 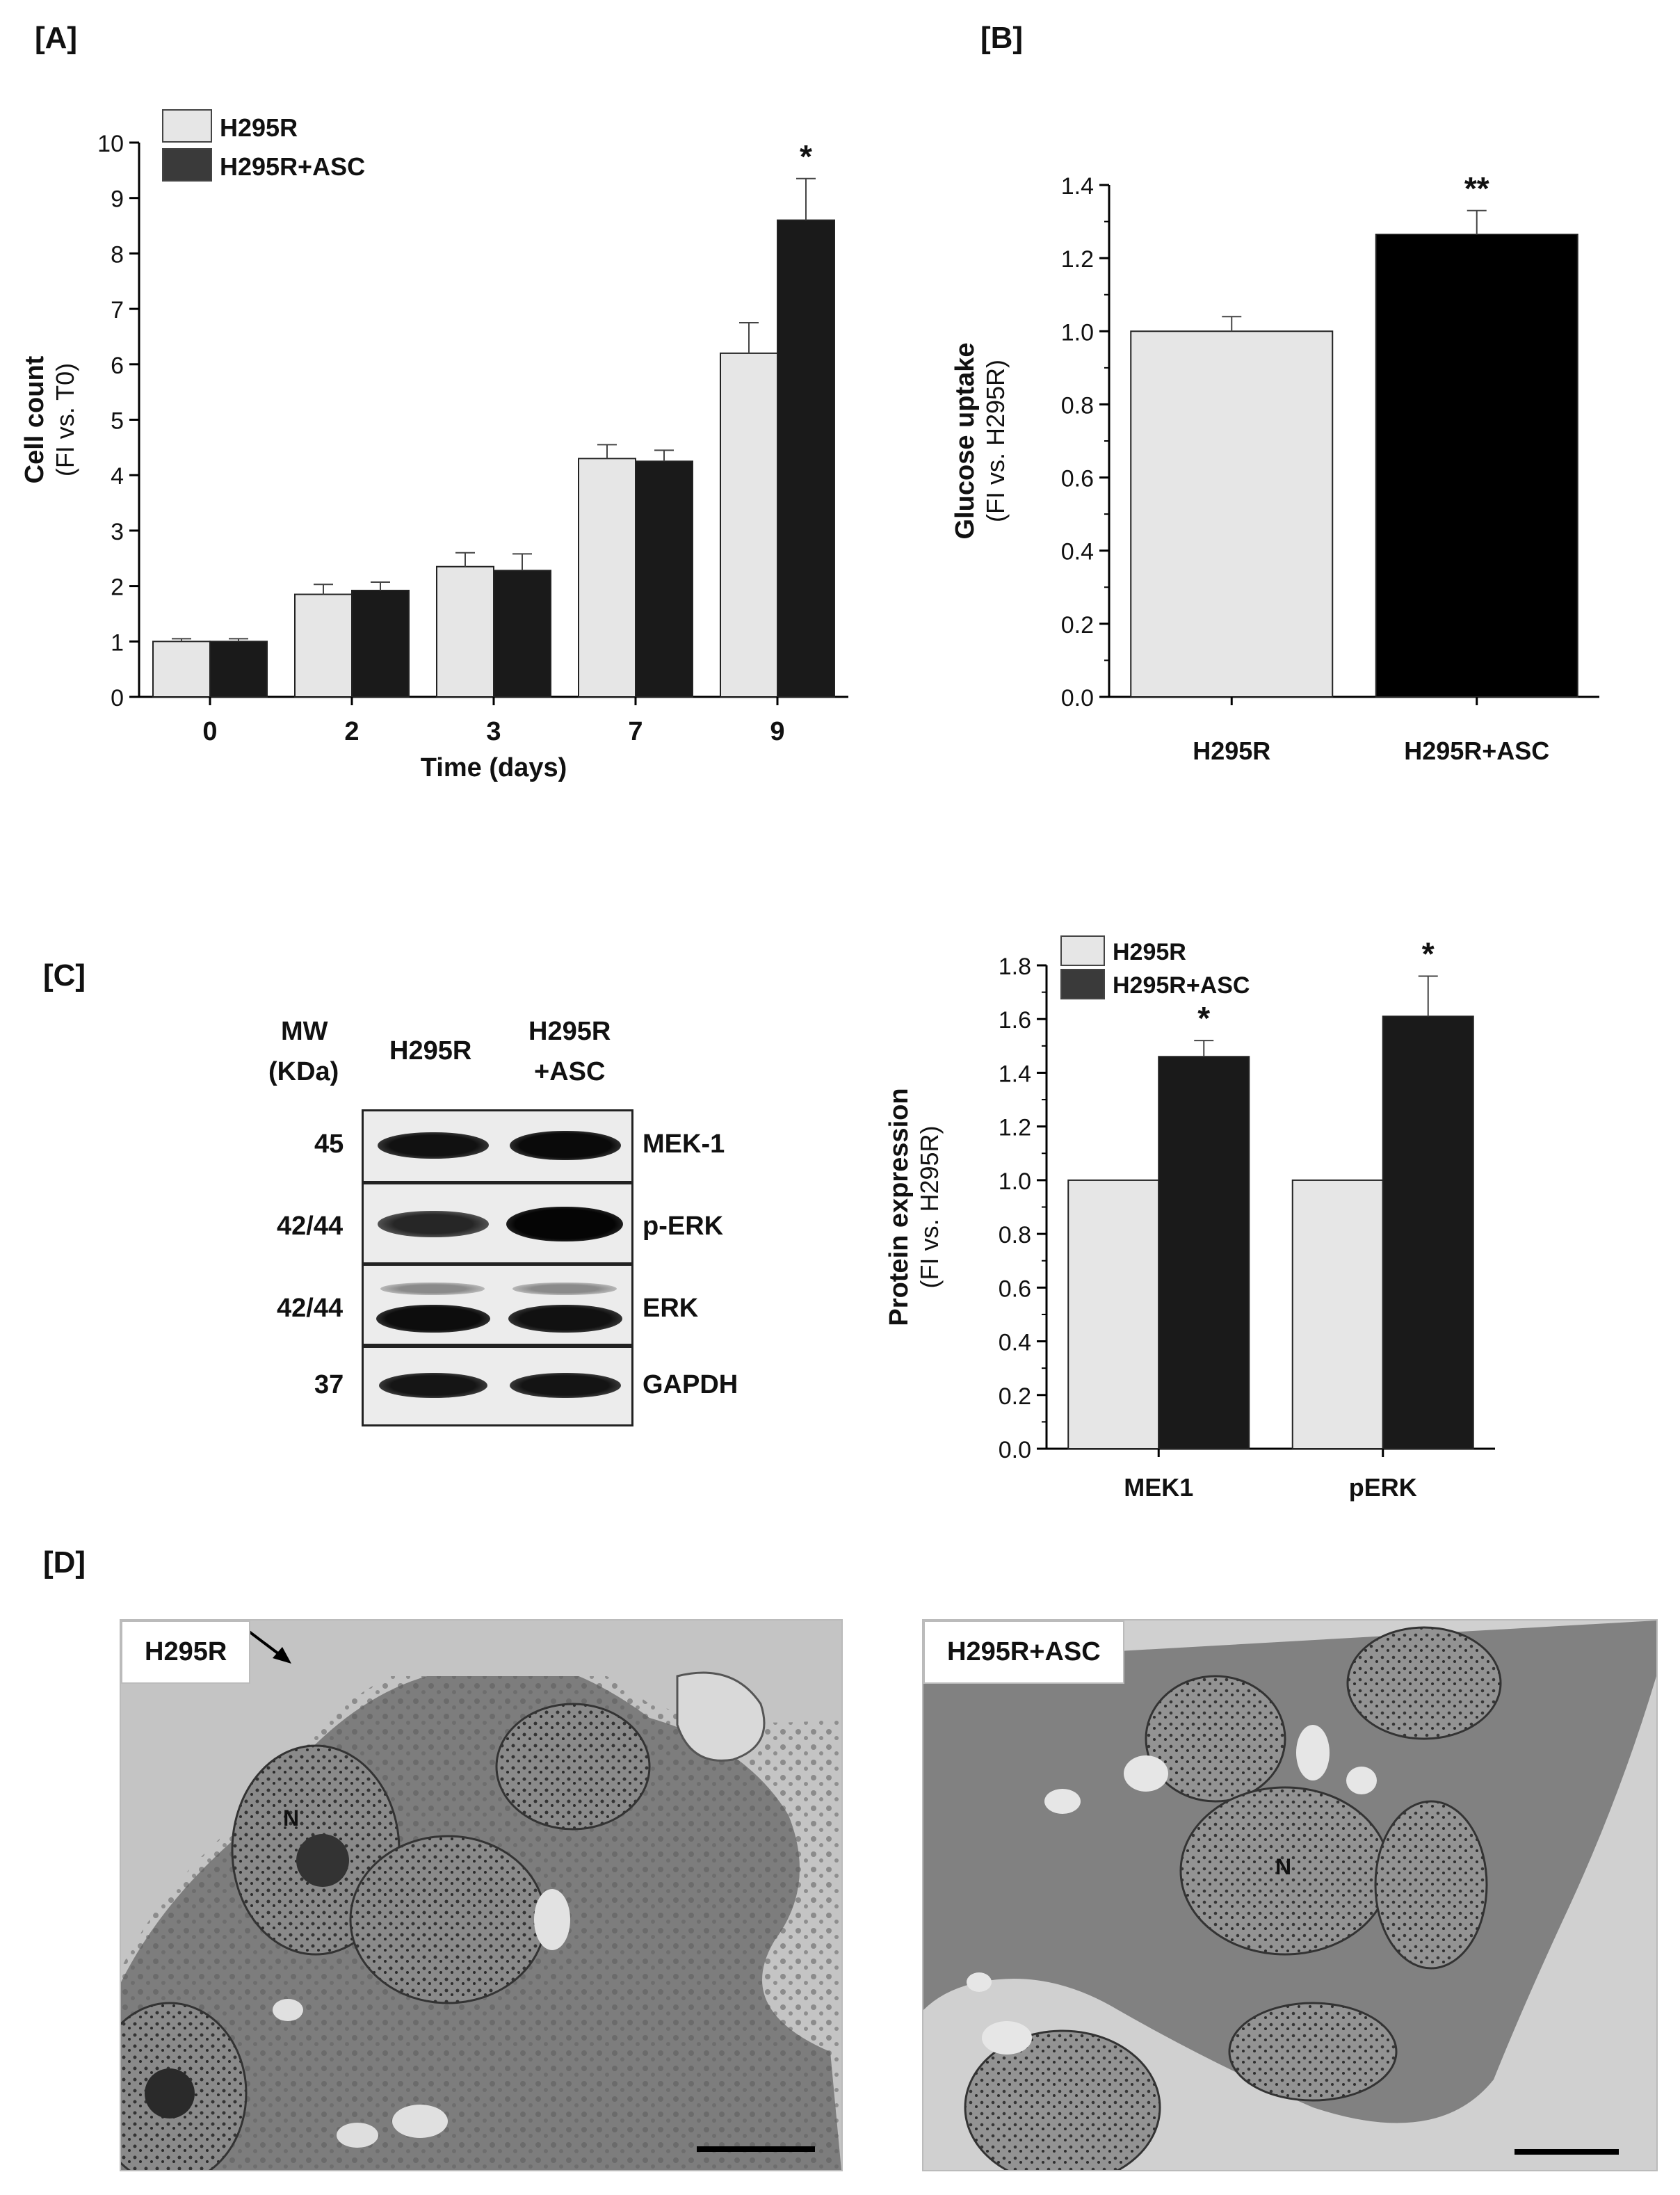 I want to click on blot-mw-header: MW, so click(x=304, y=1031).